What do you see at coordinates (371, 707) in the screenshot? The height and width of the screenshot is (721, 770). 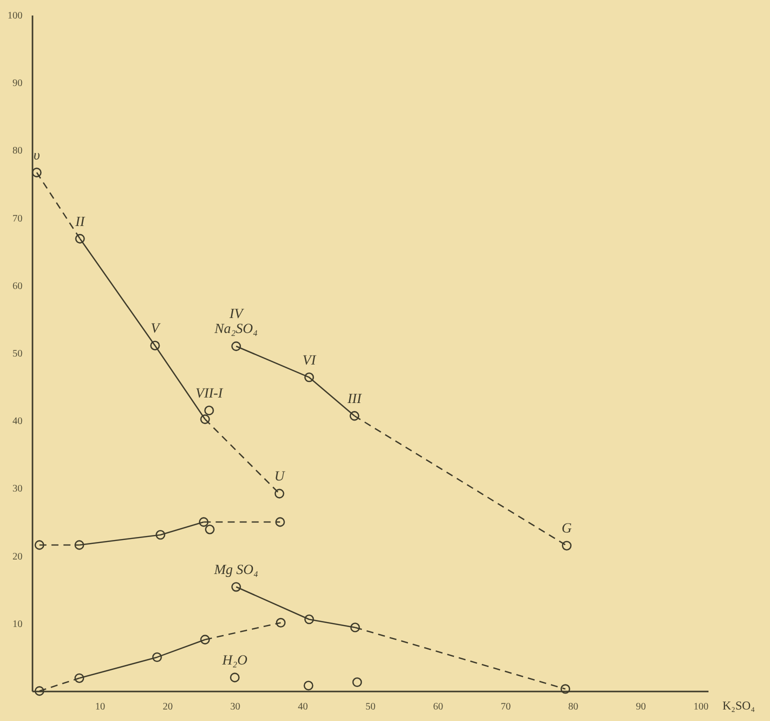 I see `x-tick-label: 50` at bounding box center [371, 707].